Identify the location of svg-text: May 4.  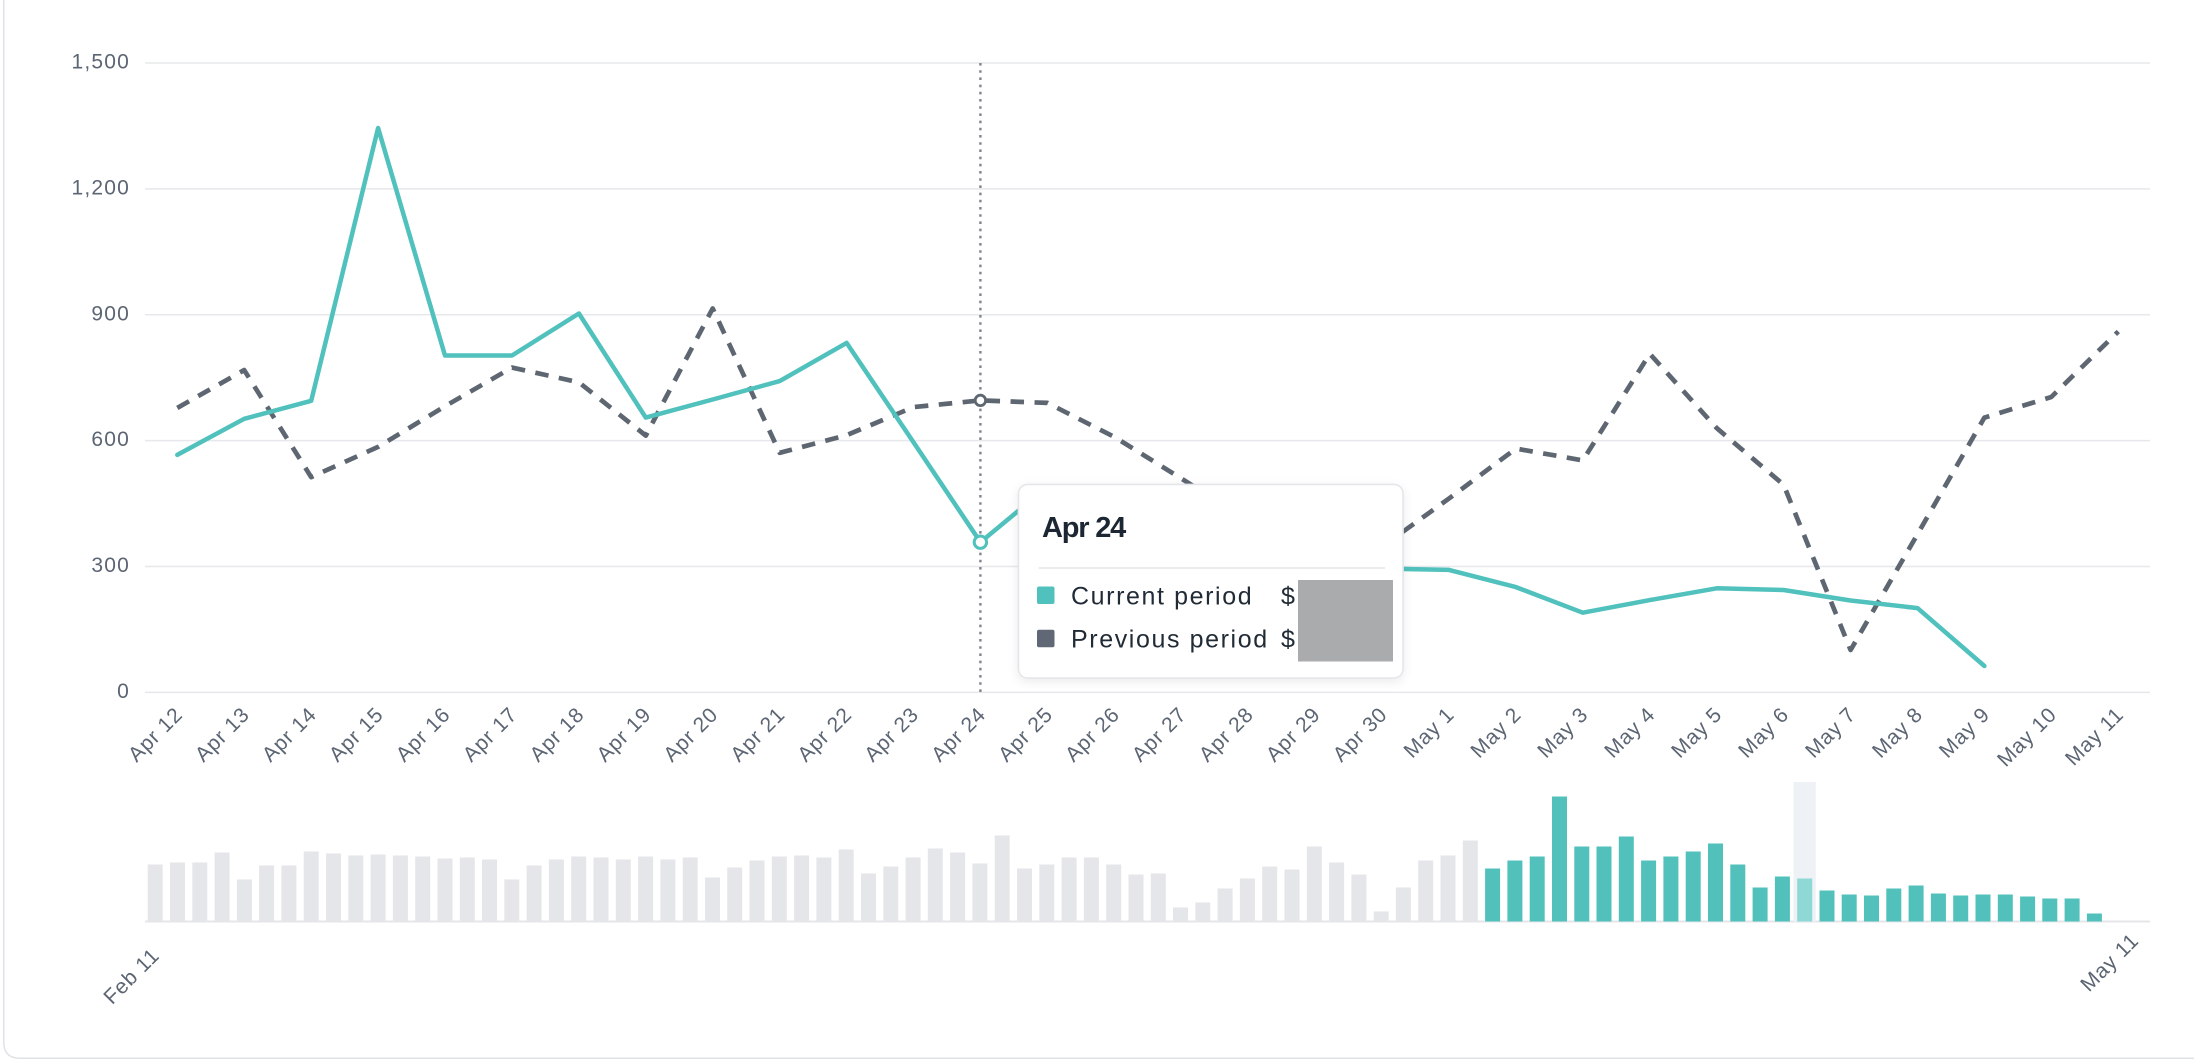
(1630, 733).